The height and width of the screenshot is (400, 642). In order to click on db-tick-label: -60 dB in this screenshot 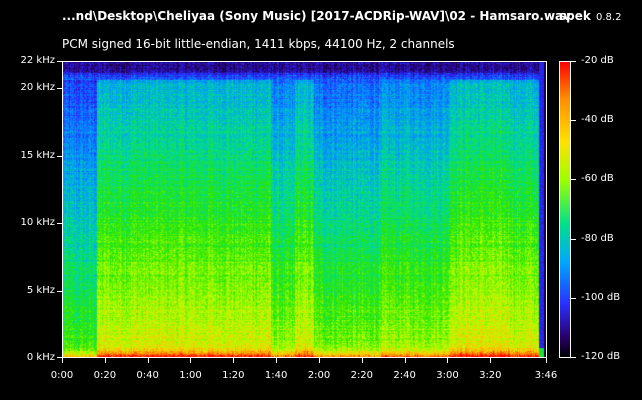, I will do `click(597, 179)`.